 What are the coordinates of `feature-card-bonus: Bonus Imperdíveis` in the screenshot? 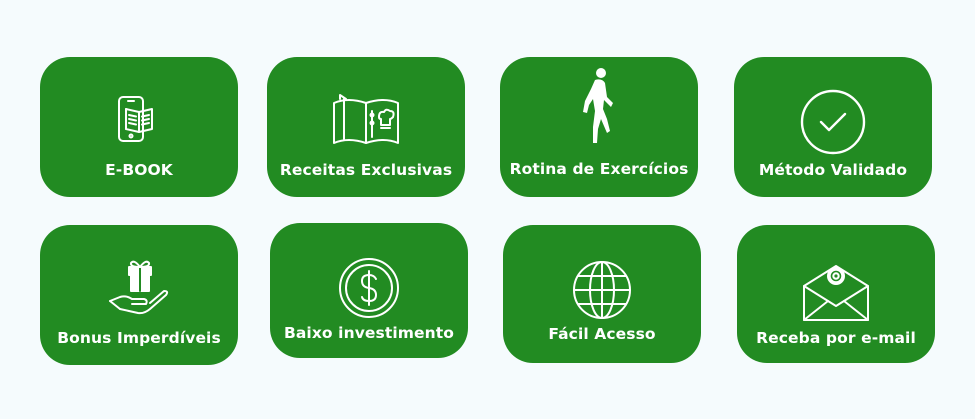 It's located at (139, 295).